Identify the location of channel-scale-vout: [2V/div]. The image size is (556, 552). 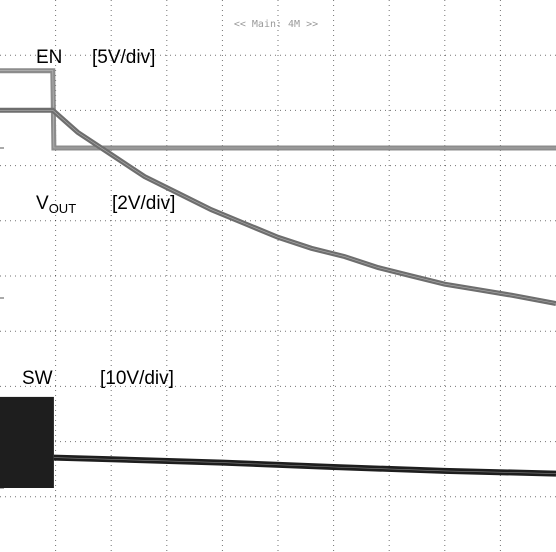
(143, 203).